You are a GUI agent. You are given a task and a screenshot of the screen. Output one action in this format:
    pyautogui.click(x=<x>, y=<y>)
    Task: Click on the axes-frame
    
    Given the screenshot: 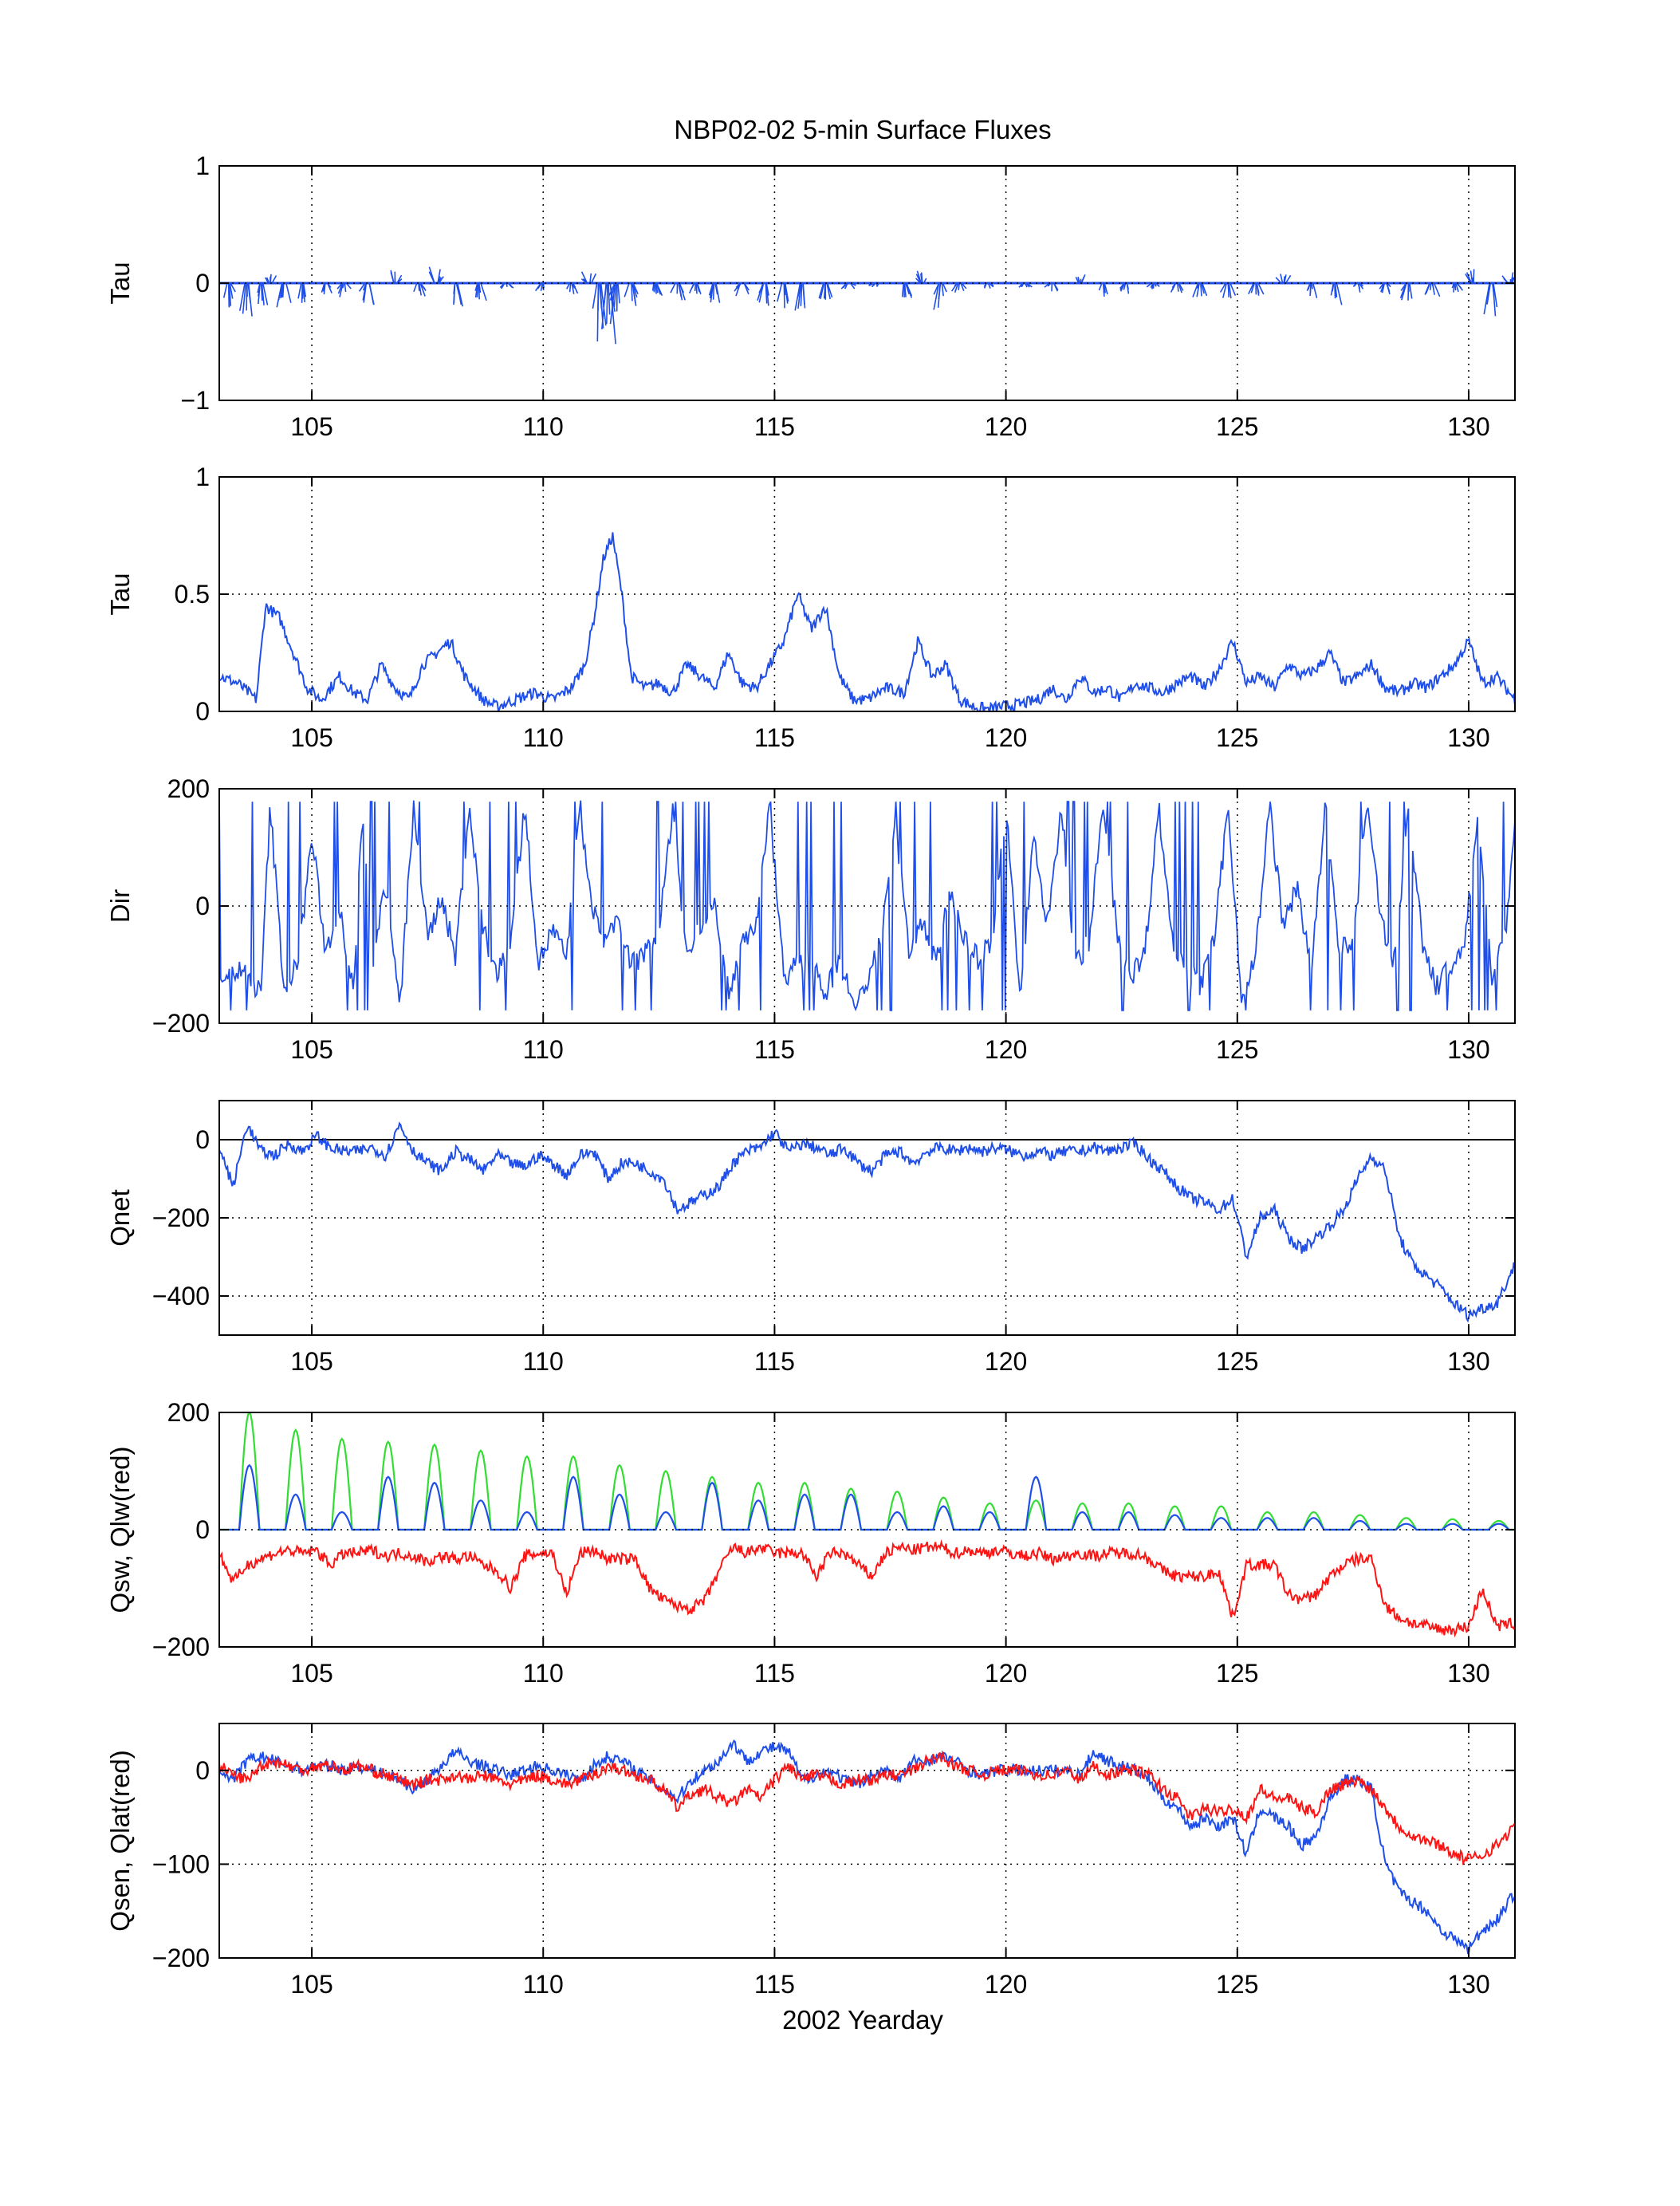 What is the action you would take?
    pyautogui.click(x=867, y=1841)
    